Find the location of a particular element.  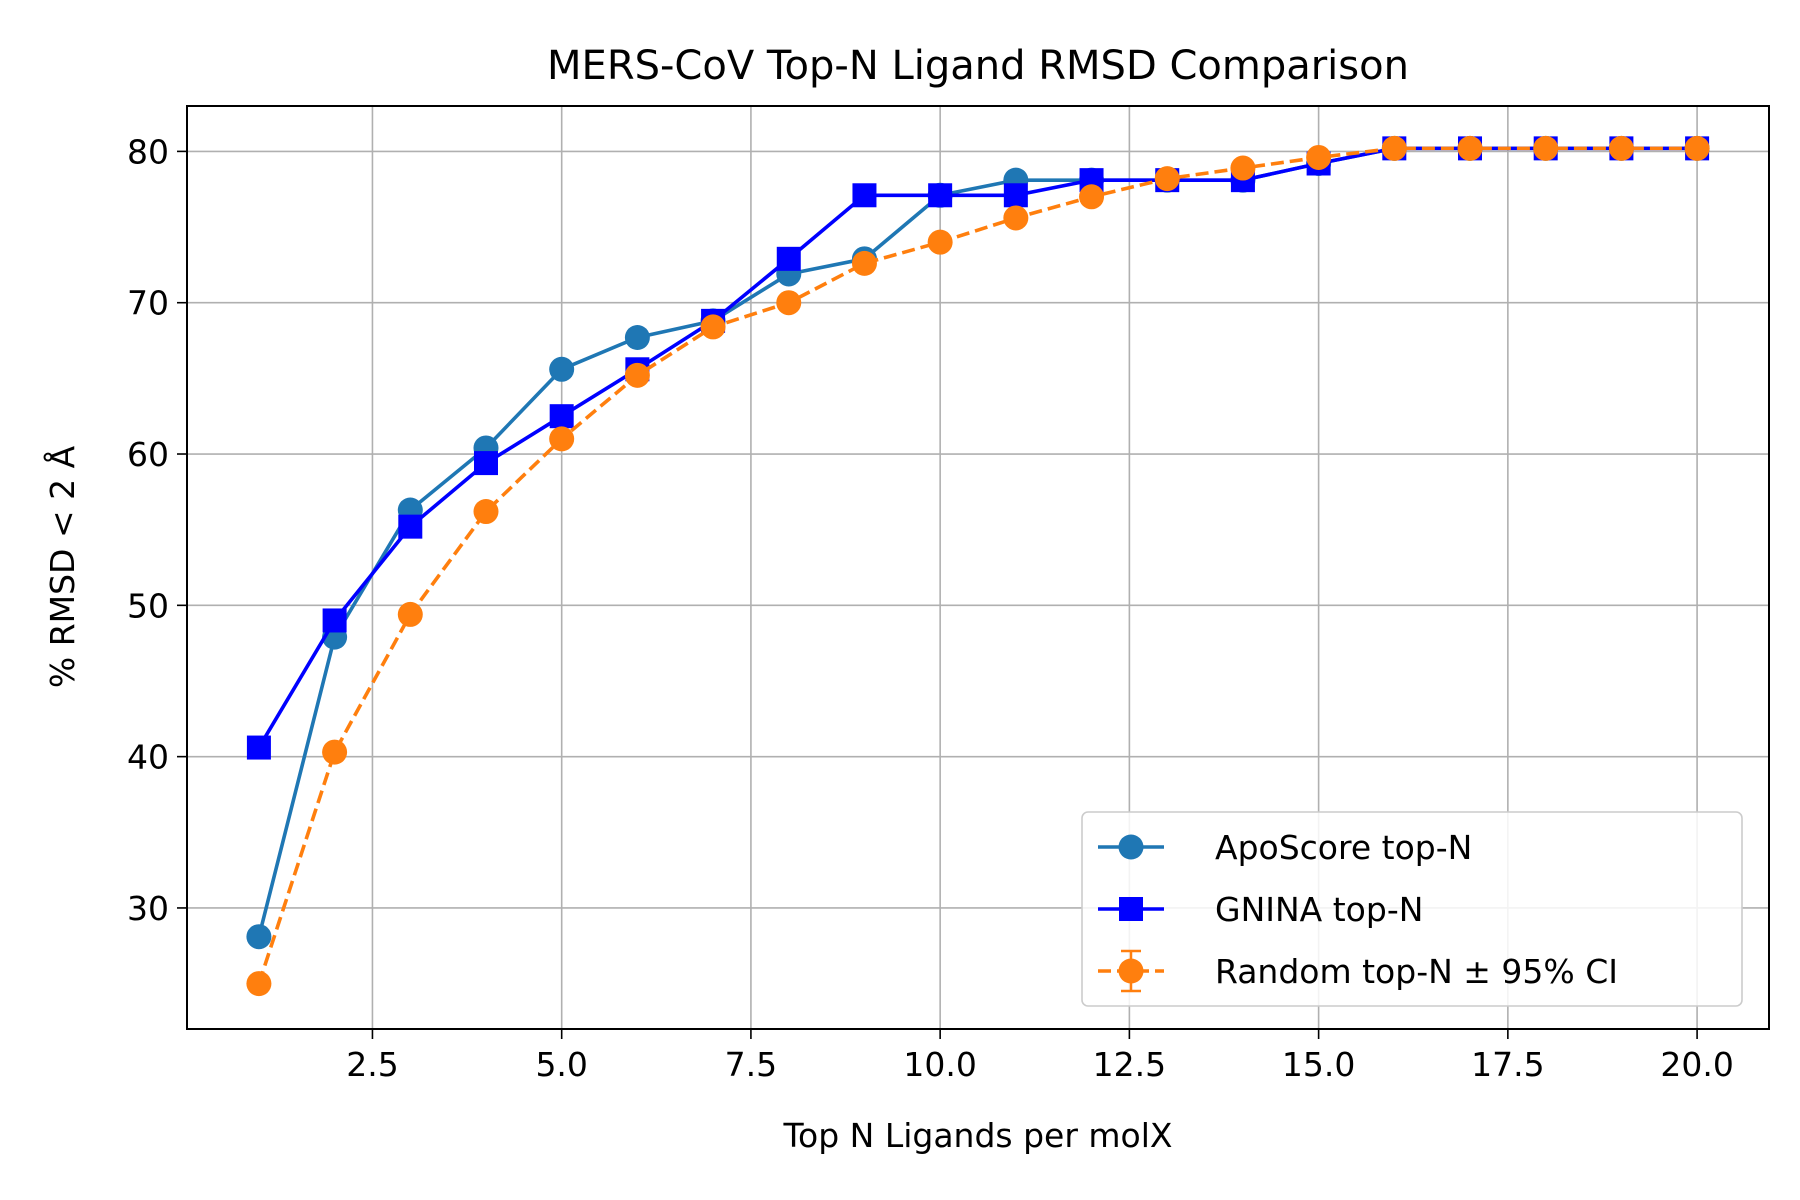

x-tick-label: 15.0 is located at coordinates (1318, 1064).